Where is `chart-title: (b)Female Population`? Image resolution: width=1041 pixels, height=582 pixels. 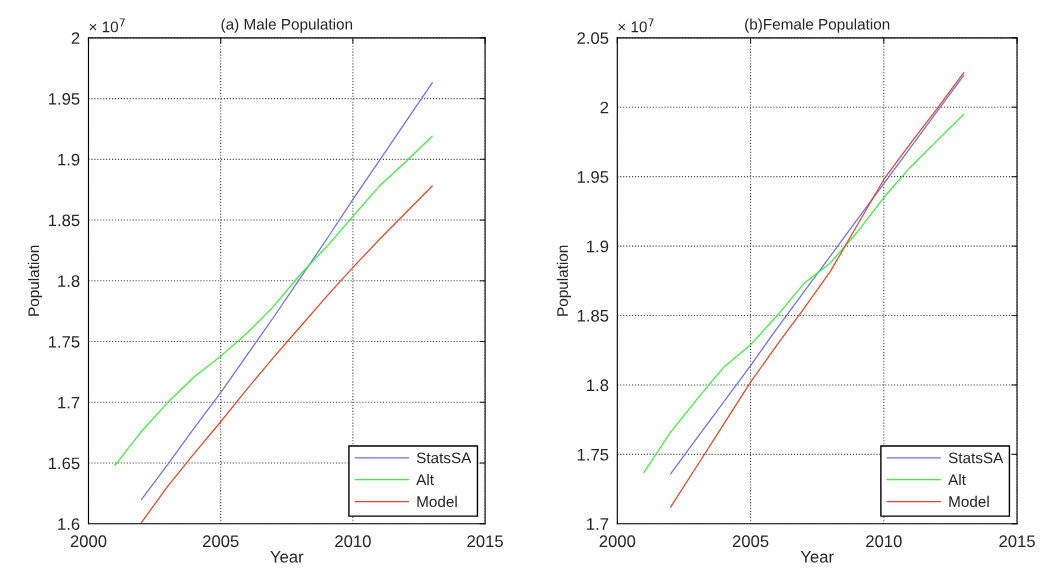 chart-title: (b)Female Population is located at coordinates (817, 25).